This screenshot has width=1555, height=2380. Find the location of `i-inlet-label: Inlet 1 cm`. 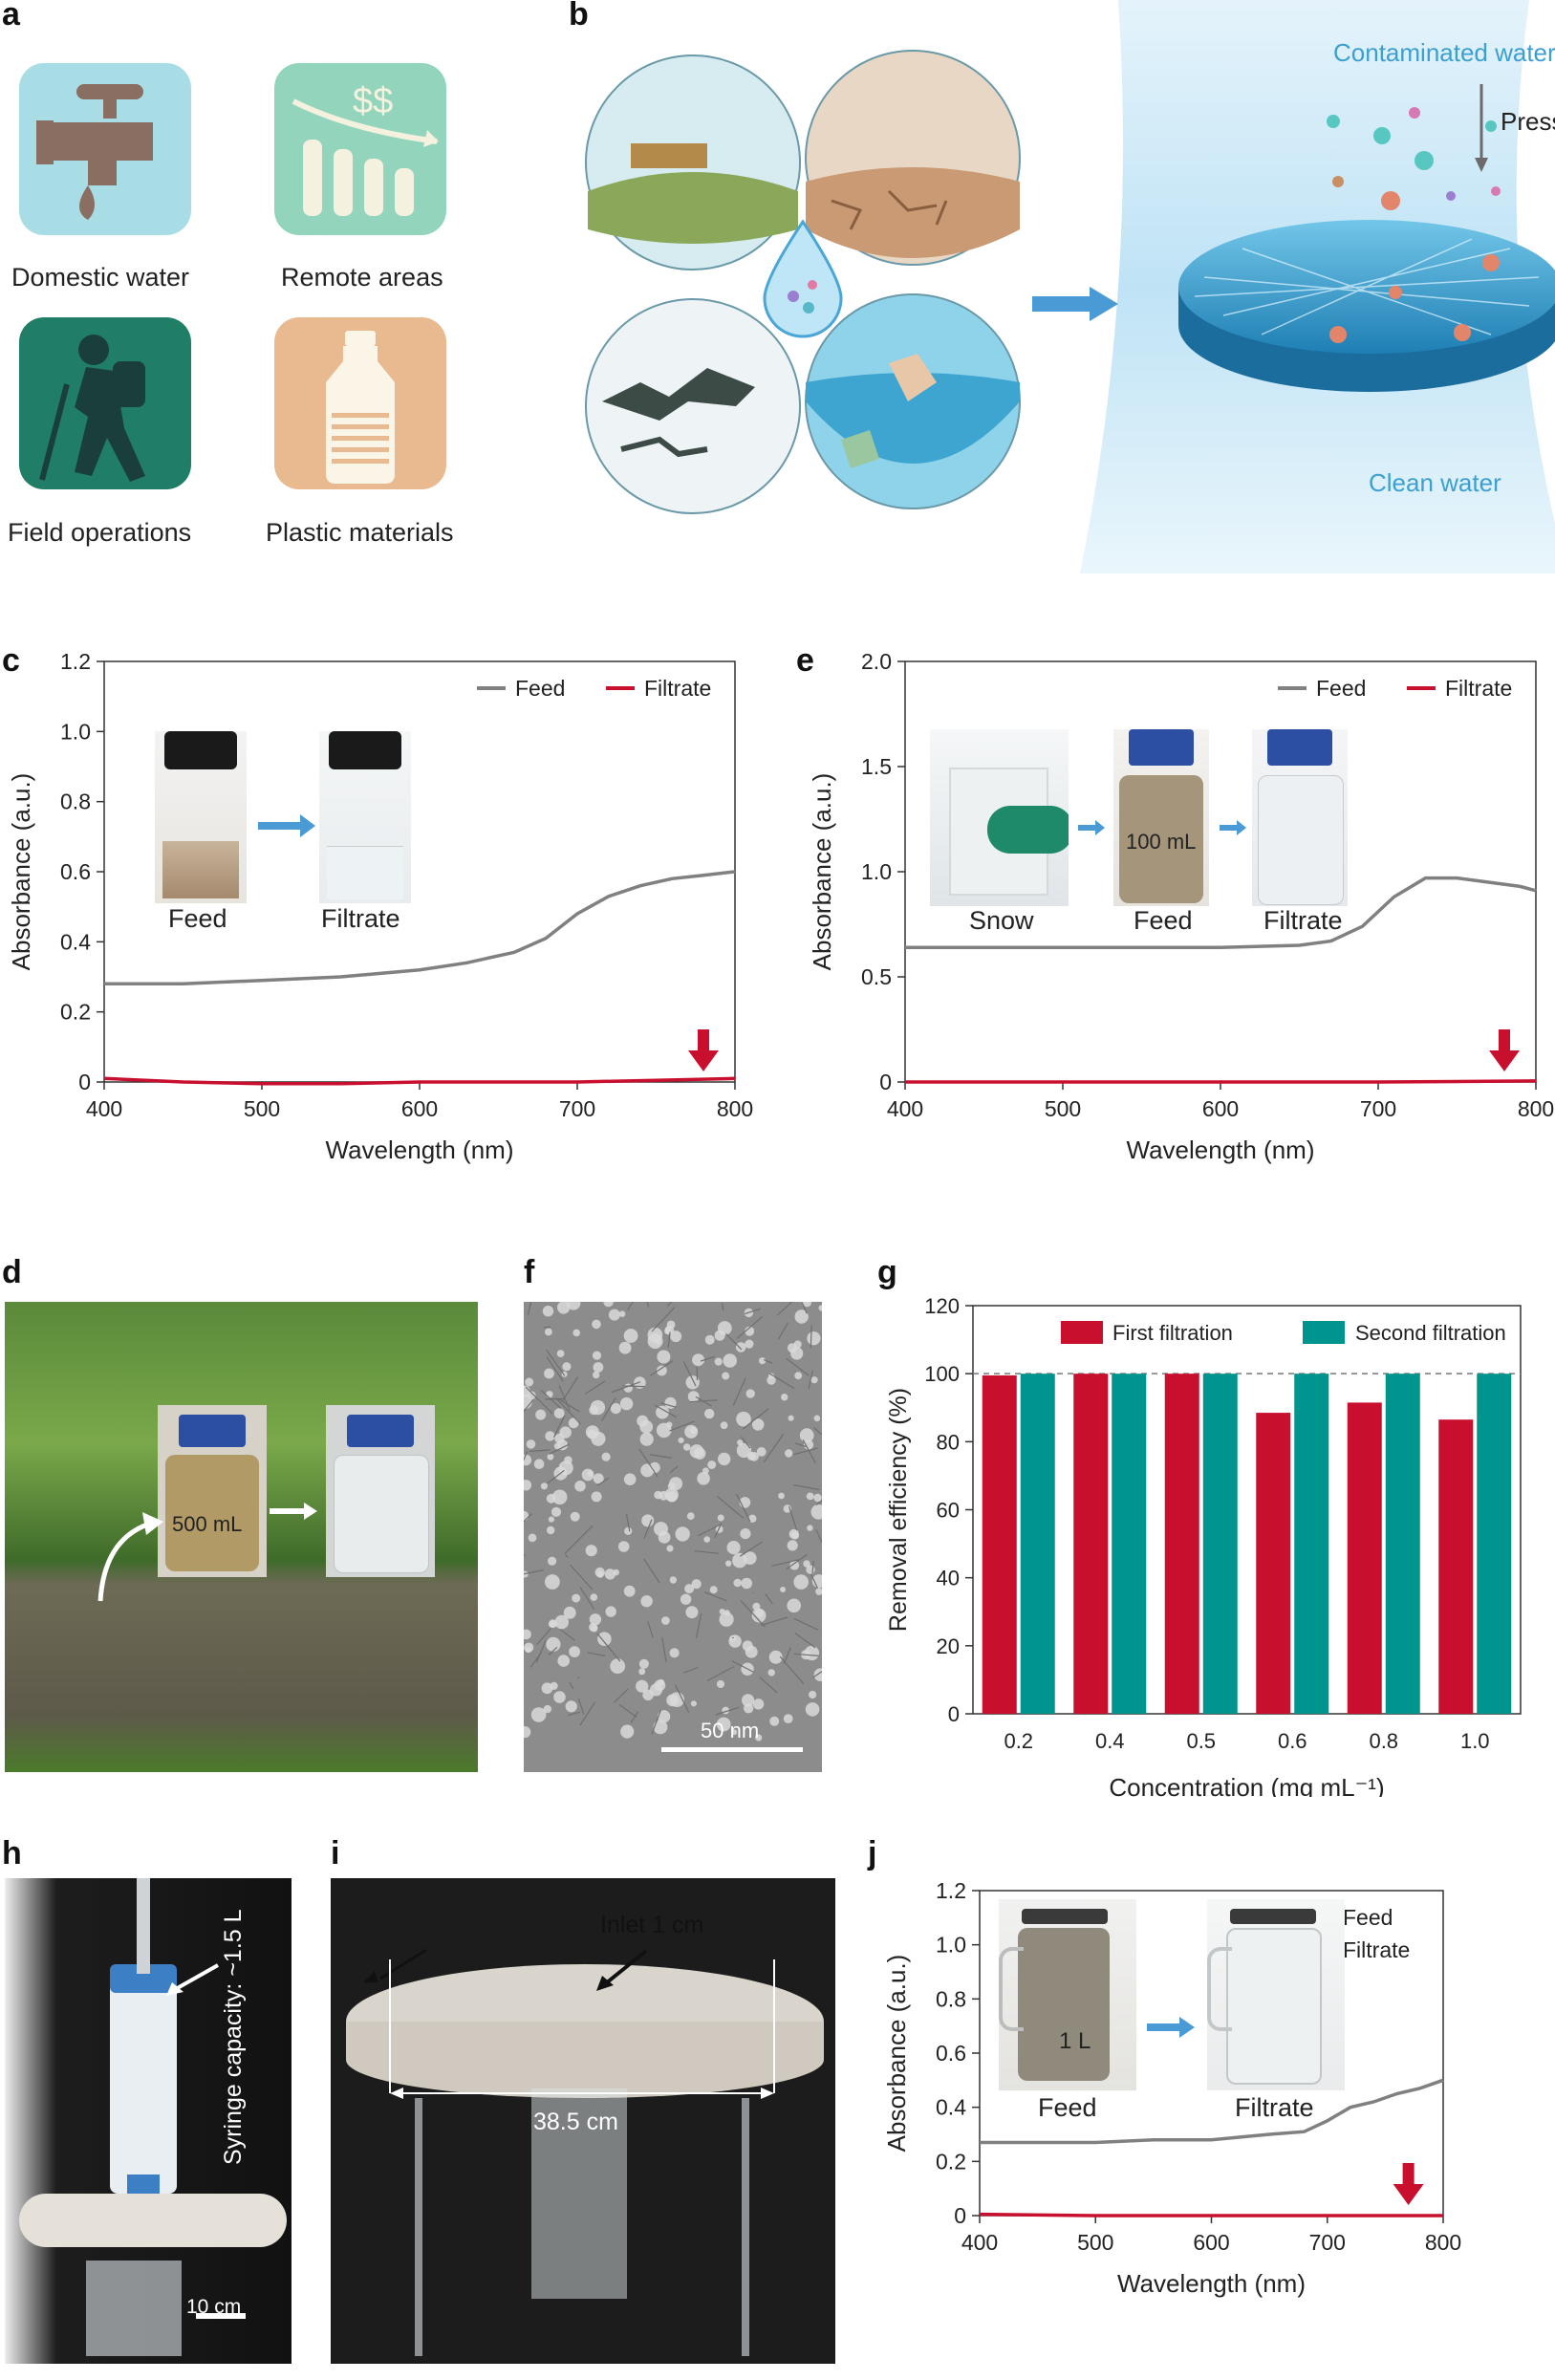

i-inlet-label: Inlet 1 cm is located at coordinates (651, 1925).